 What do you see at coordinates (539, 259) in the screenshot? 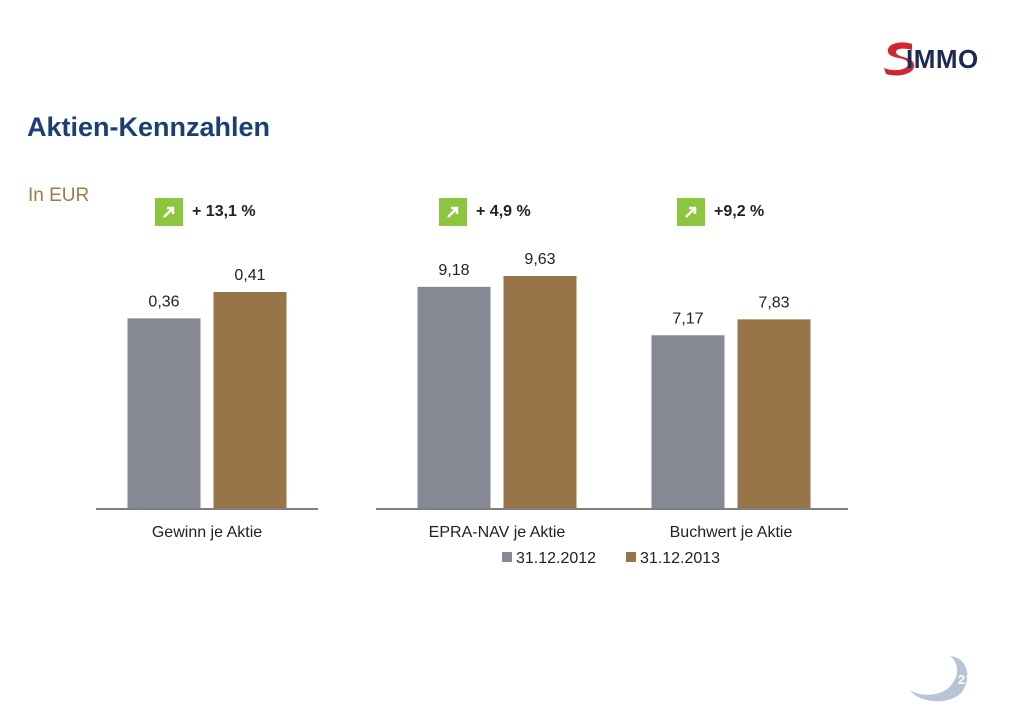
I see `data-label: 9,63` at bounding box center [539, 259].